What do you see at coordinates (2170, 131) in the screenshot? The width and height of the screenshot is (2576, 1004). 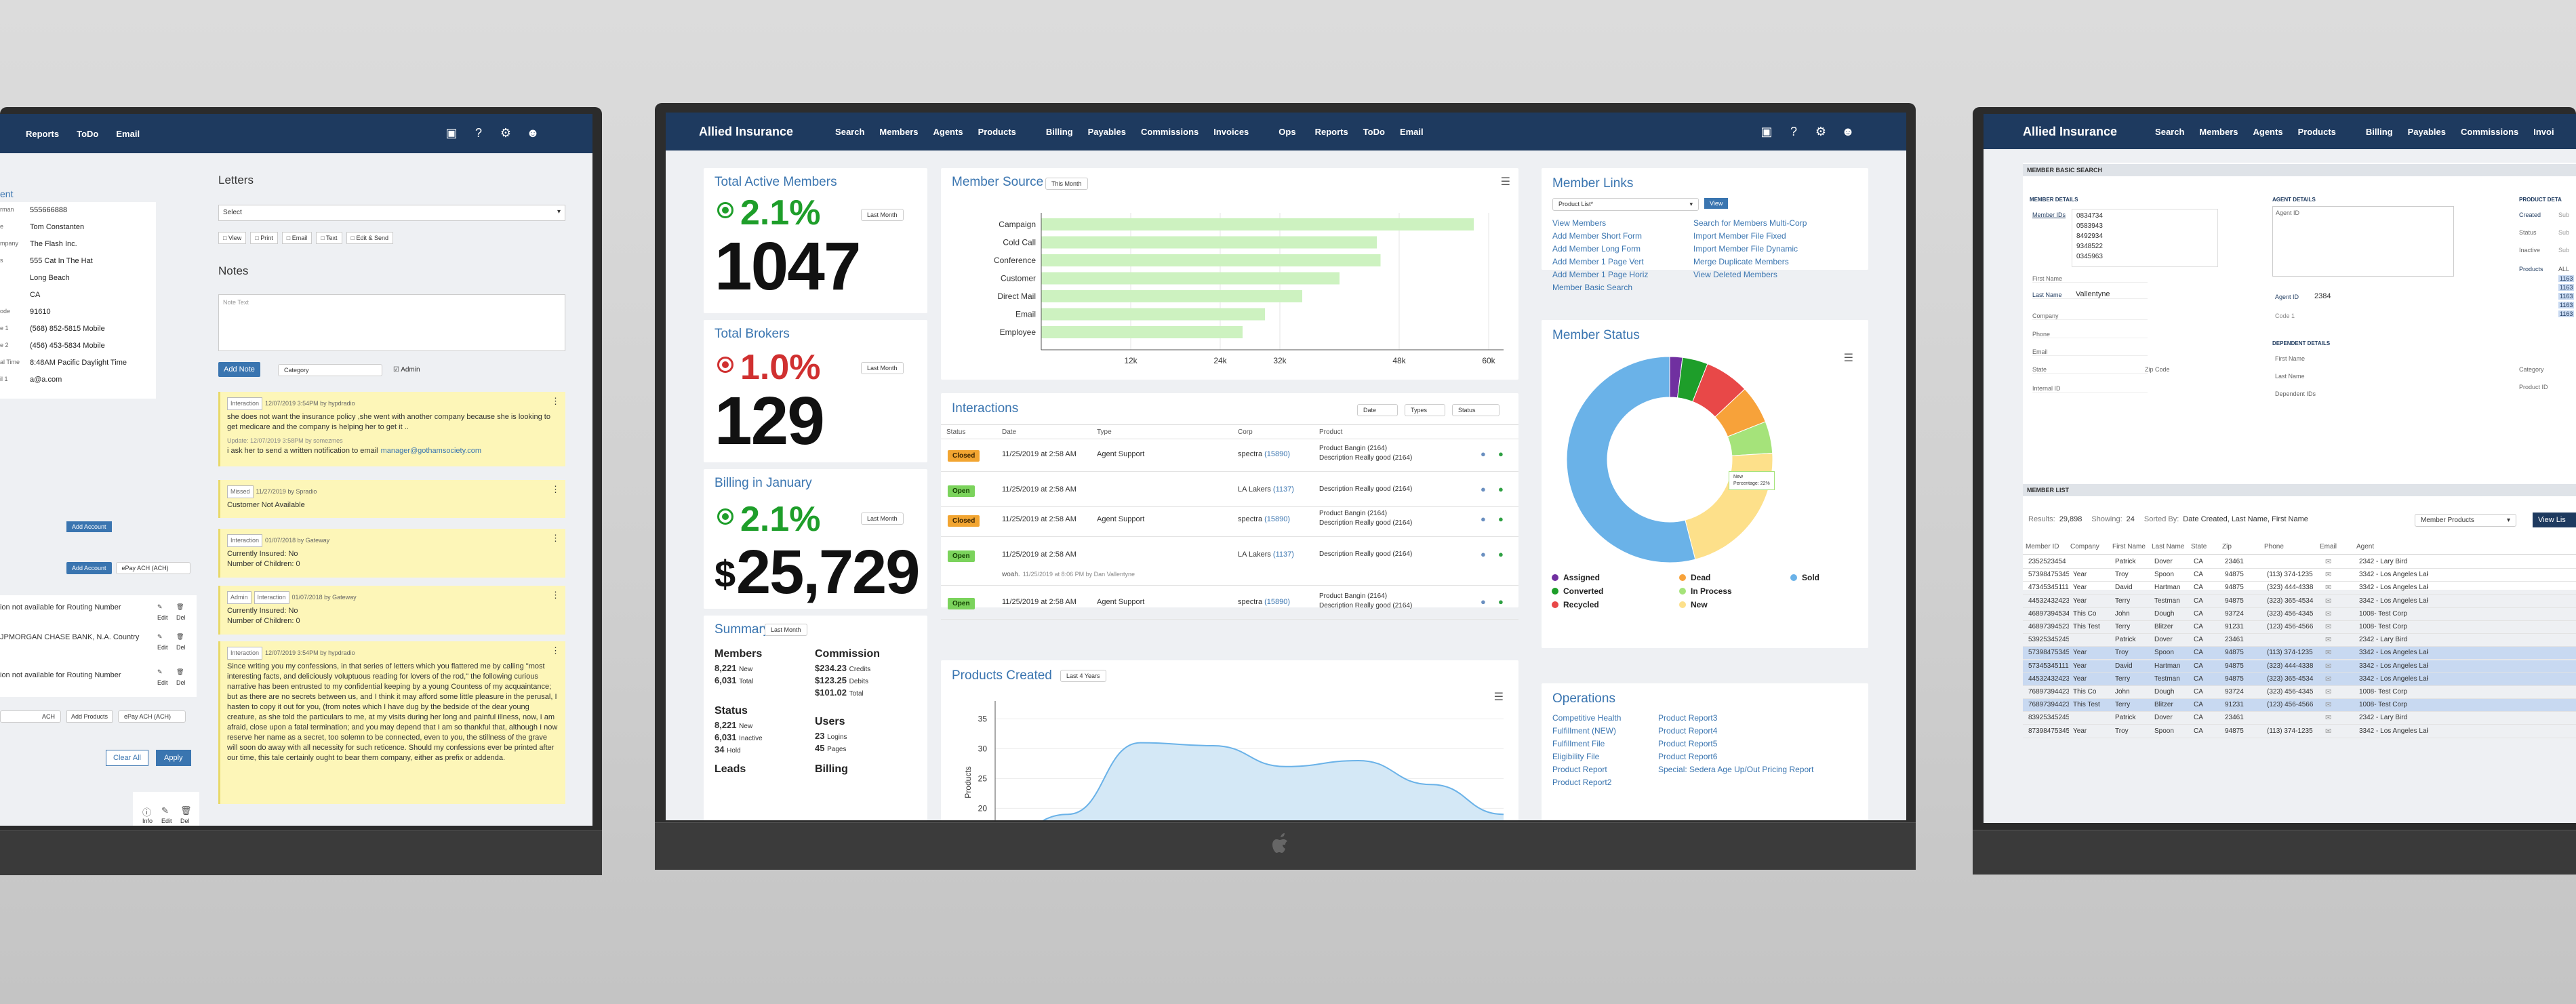 I see `nav-item-search: Search` at bounding box center [2170, 131].